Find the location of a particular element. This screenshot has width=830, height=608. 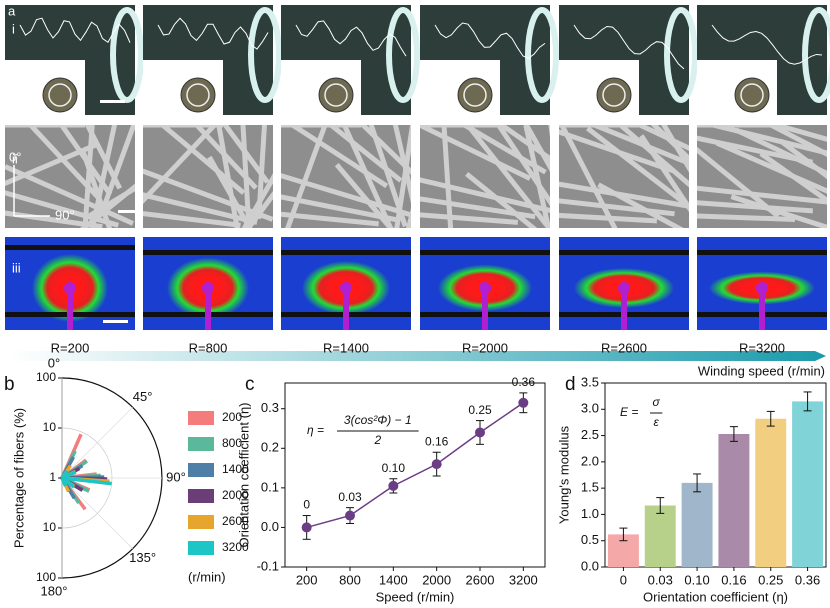

legend-label: 800 is located at coordinates (232, 443).